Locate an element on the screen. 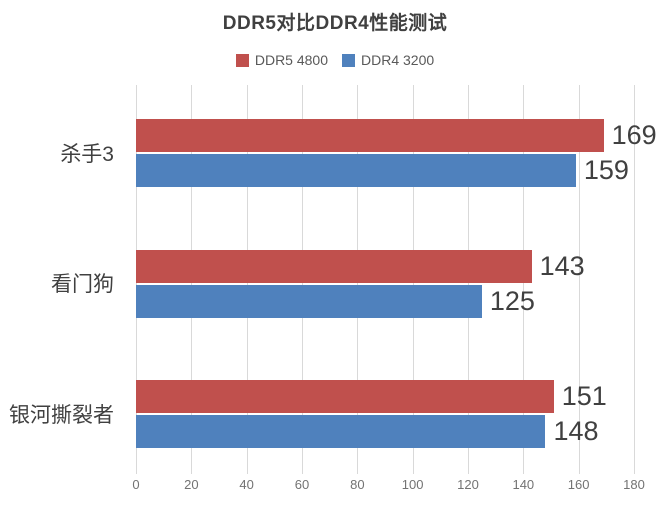 The width and height of the screenshot is (670, 518). legend-item: DDR5 4800 is located at coordinates (281, 60).